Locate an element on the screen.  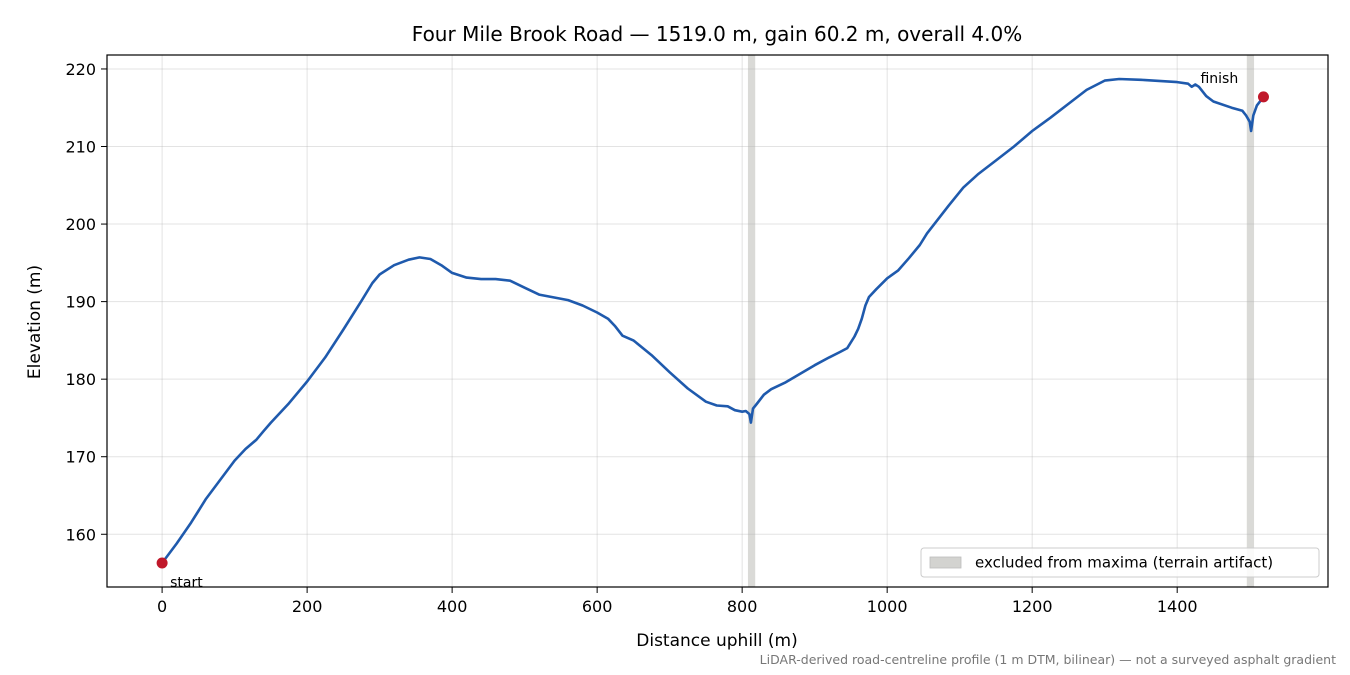
x-axis-label: Distance uphill (m) is located at coordinates (716, 641).